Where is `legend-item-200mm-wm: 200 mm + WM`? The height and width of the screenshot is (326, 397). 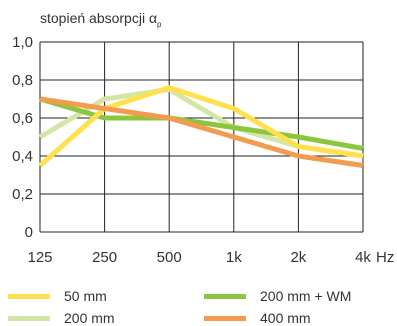 legend-item-200mm-wm: 200 mm + WM is located at coordinates (277, 296).